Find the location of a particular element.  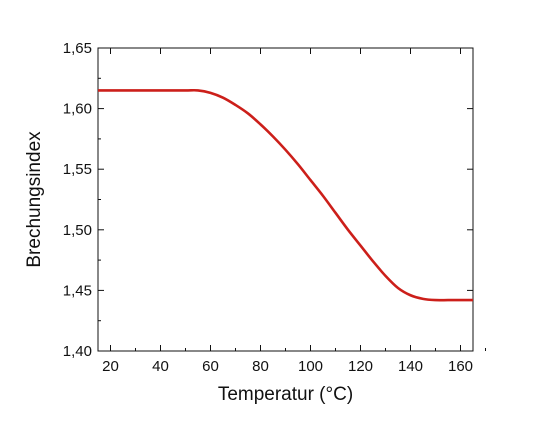

y-axis-title: Brechungsindex is located at coordinates (34, 199).